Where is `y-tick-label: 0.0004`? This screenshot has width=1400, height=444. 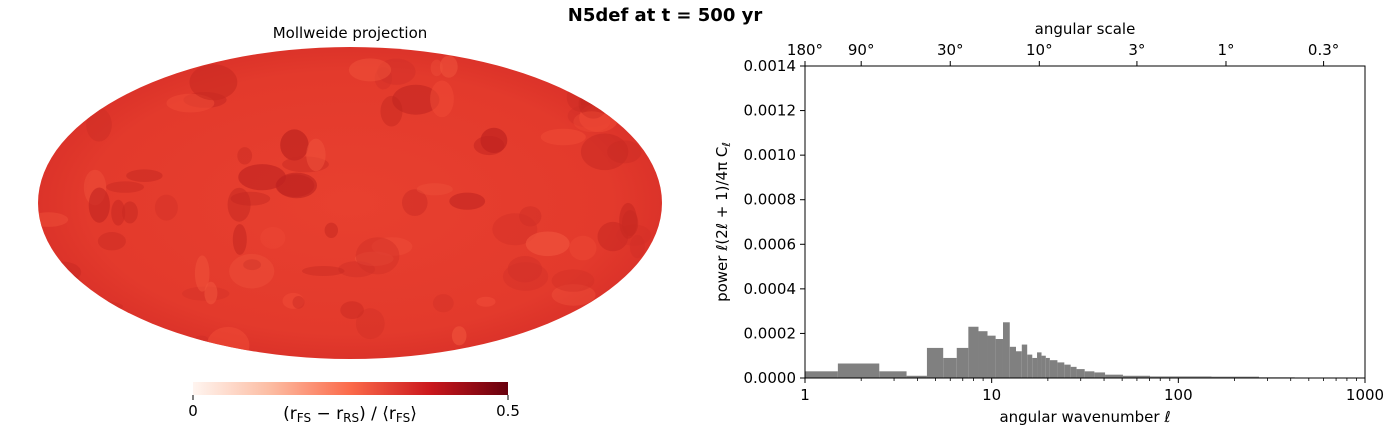 y-tick-label: 0.0004 is located at coordinates (770, 289).